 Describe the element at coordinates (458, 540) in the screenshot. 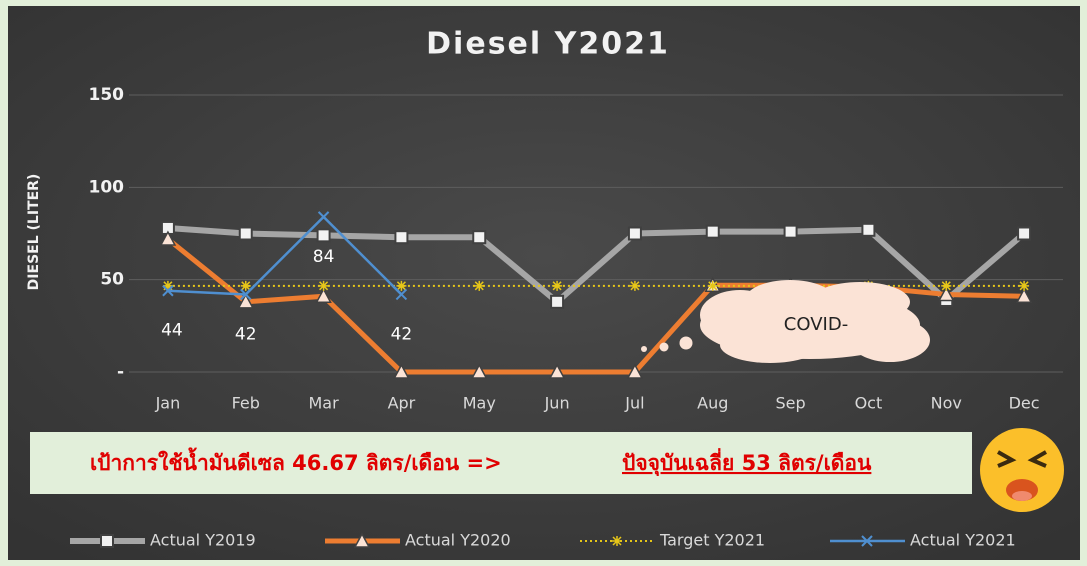

I see `legend-label: Actual Y2020` at that location.